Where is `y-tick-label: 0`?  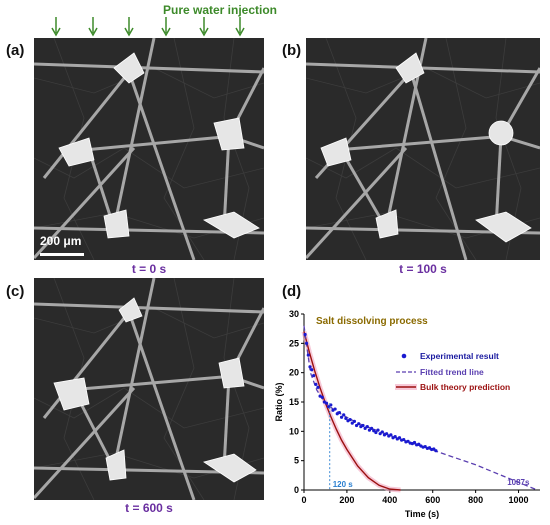 y-tick-label: 0 is located at coordinates (296, 490).